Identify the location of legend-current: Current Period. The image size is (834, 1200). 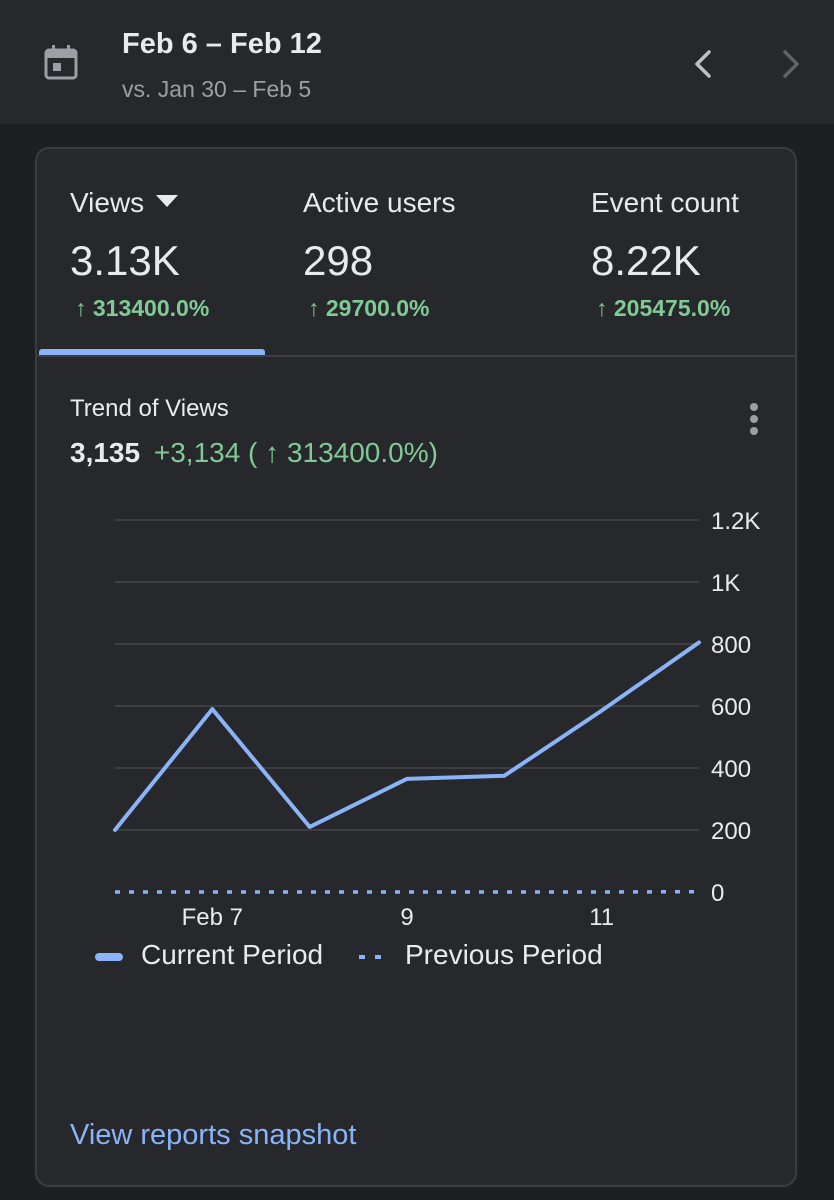
(209, 955).